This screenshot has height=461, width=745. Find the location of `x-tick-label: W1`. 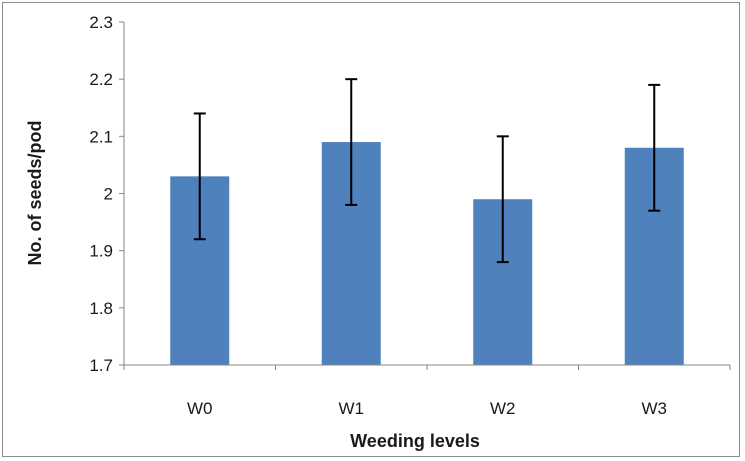

x-tick-label: W1 is located at coordinates (352, 408).